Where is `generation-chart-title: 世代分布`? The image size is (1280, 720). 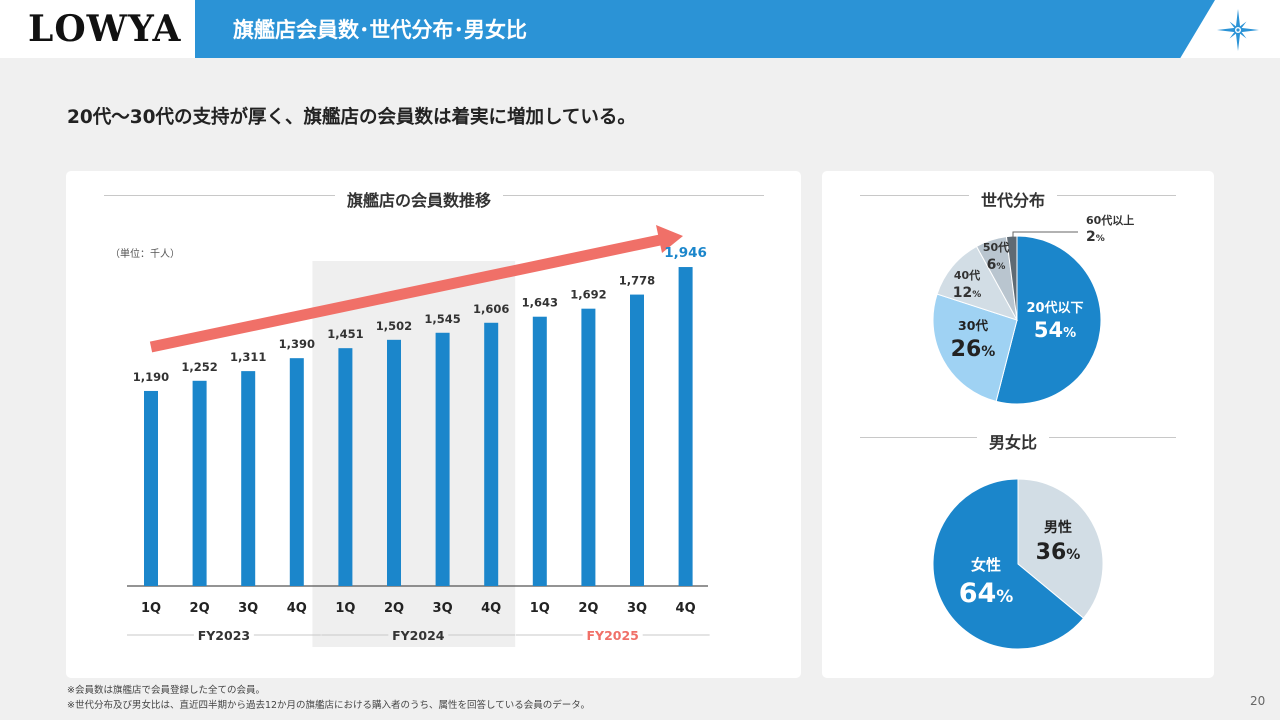 generation-chart-title: 世代分布 is located at coordinates (1013, 199).